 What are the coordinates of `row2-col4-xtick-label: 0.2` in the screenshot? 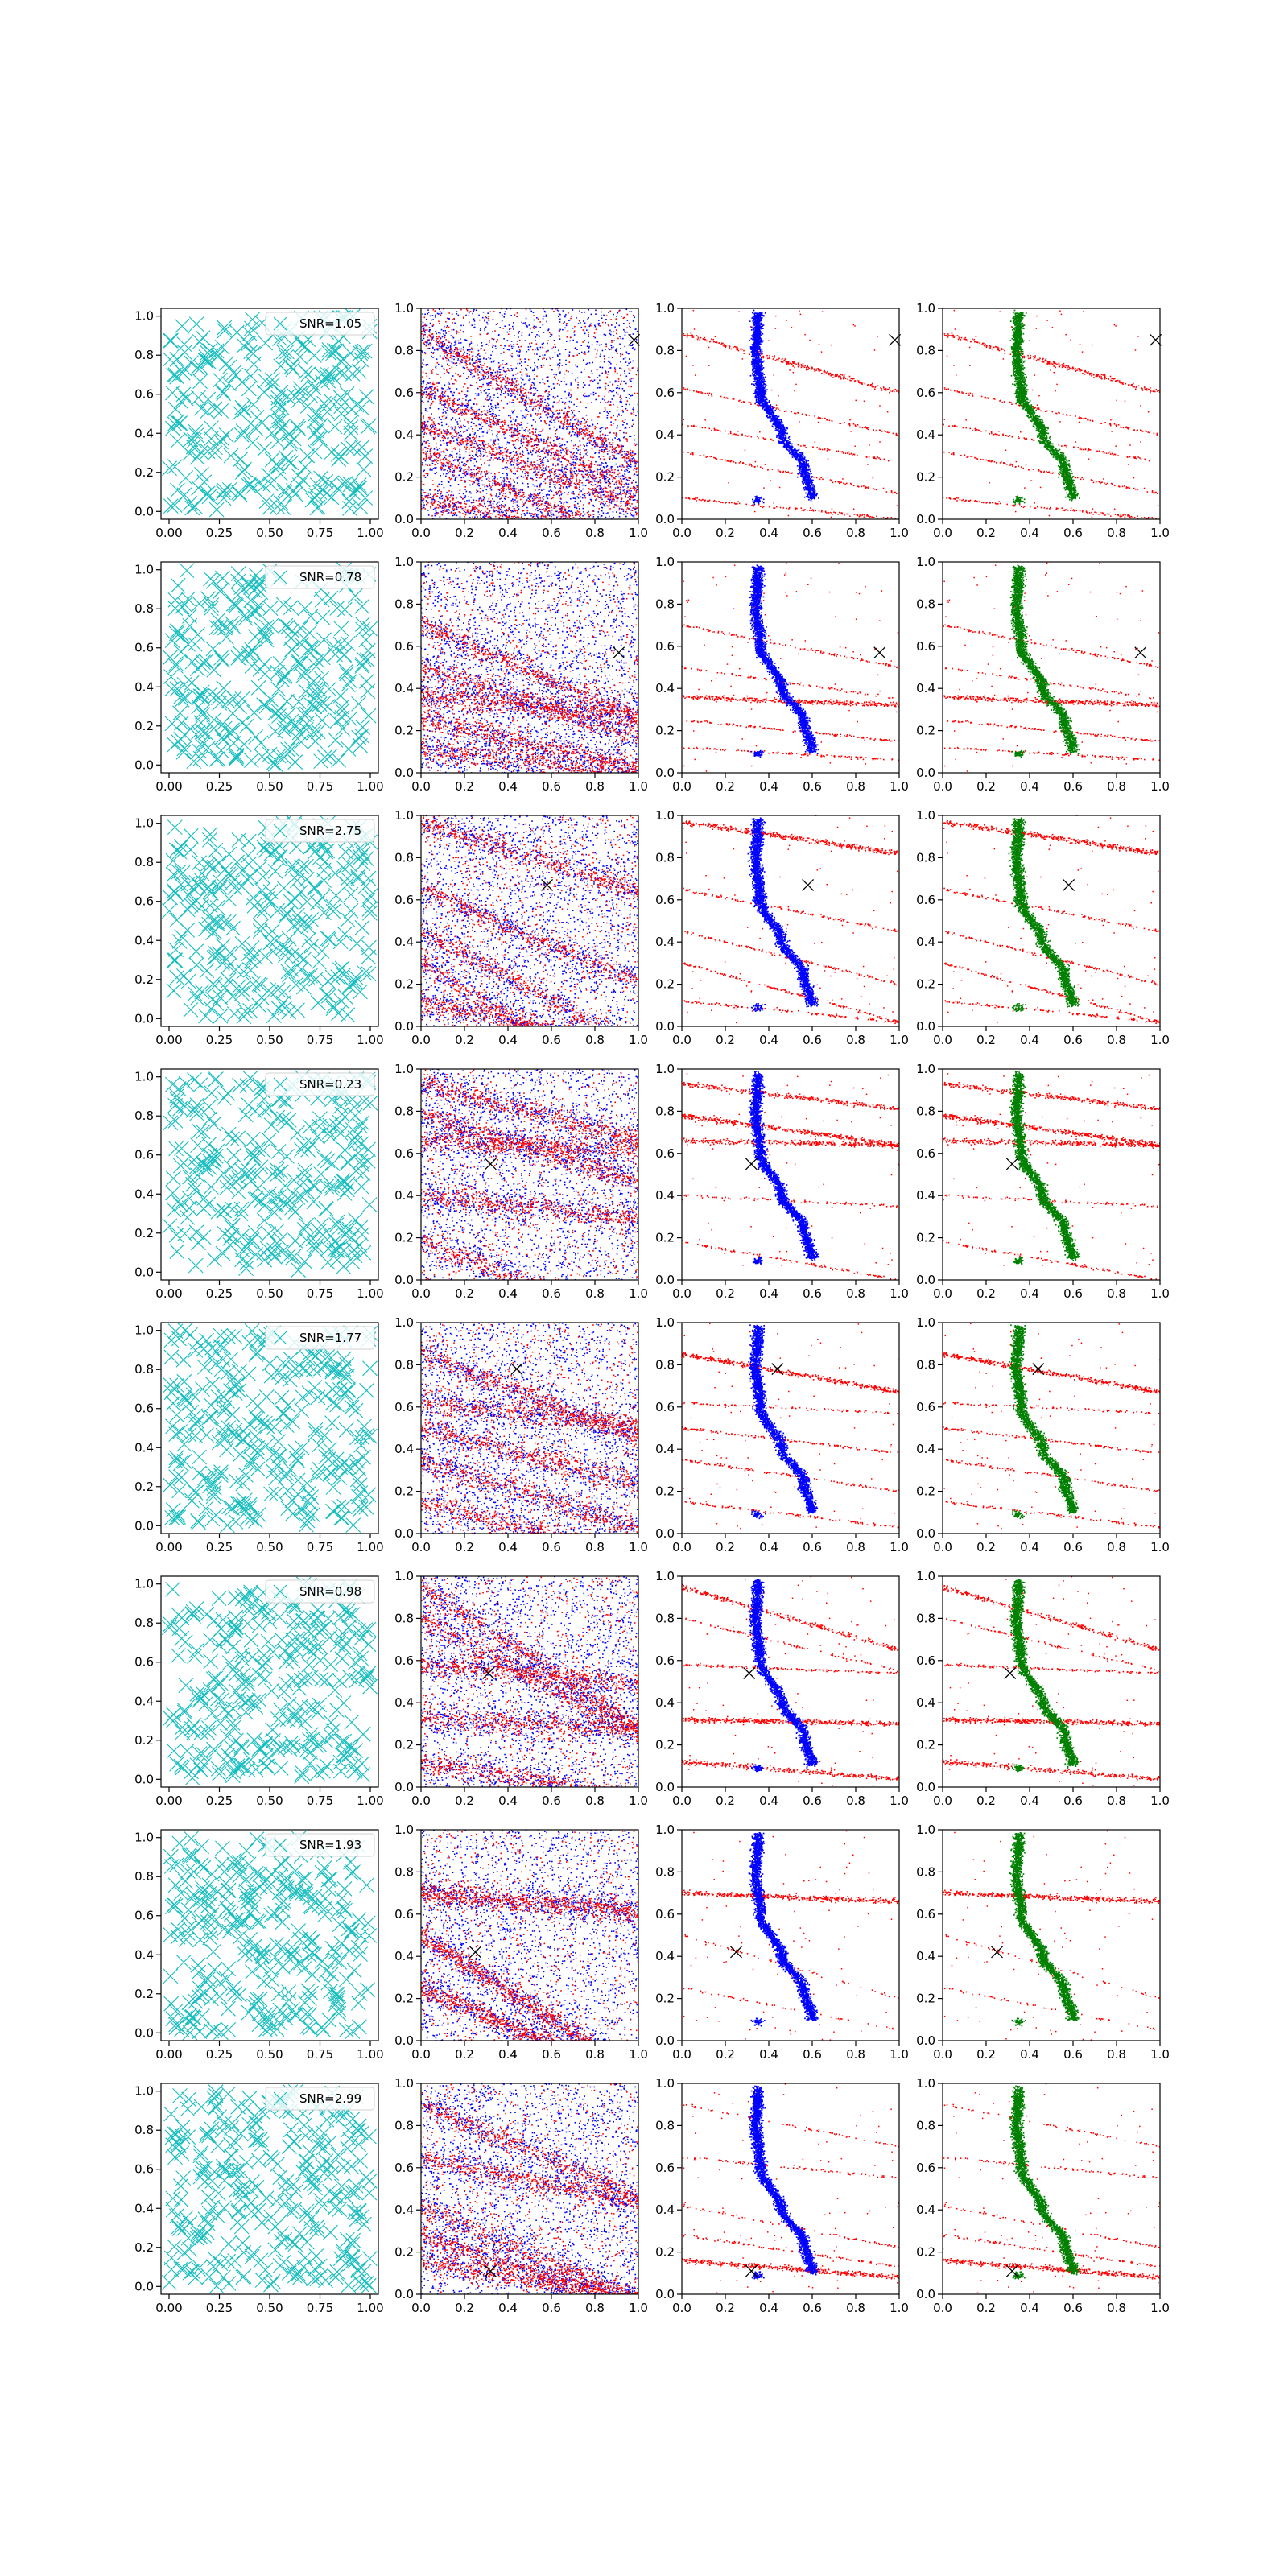 It's located at (986, 786).